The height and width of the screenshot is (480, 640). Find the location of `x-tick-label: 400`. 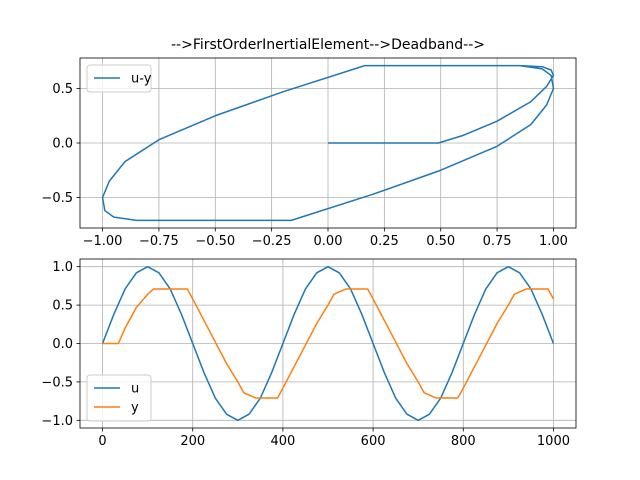

x-tick-label: 400 is located at coordinates (282, 441).